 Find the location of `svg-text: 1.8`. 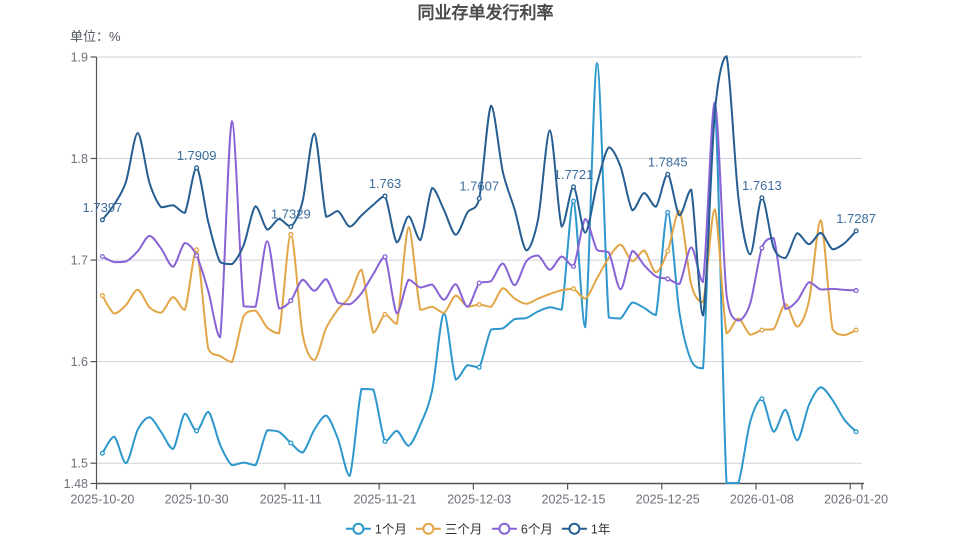

svg-text: 1.8 is located at coordinates (79, 159).